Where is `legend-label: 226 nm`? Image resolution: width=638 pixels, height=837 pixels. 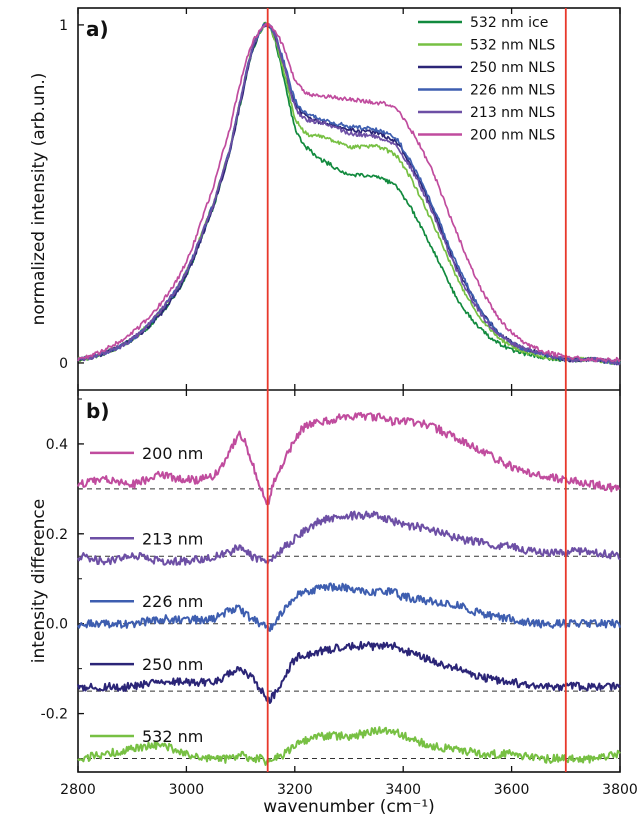 legend-label: 226 nm is located at coordinates (172, 601).